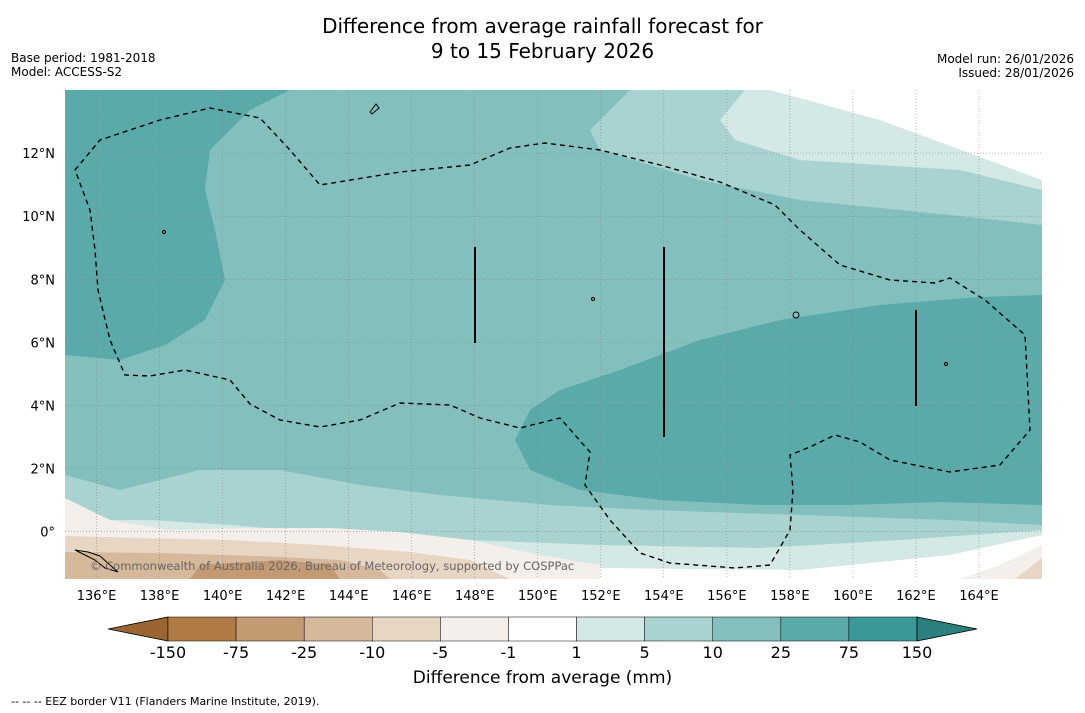 The image size is (1085, 713). I want to click on lat-label: 2°N, so click(43, 470).